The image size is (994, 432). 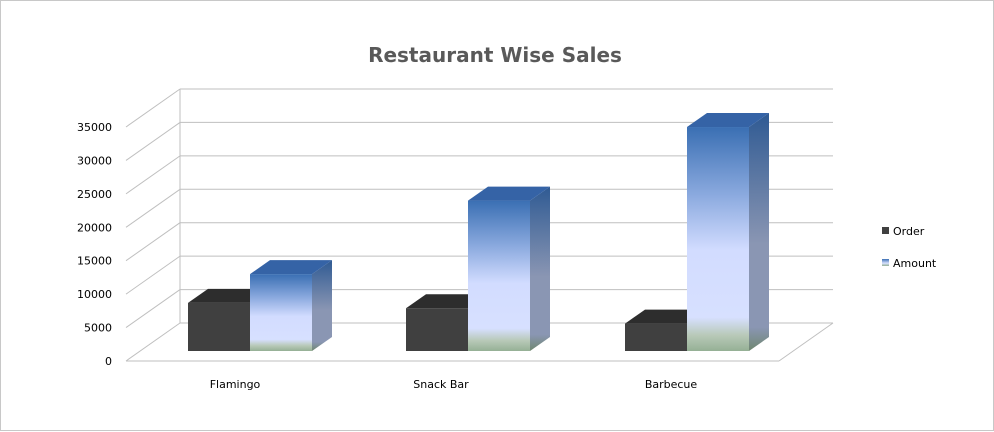 I want to click on bar-amount-flamingo-side, so click(x=322, y=305).